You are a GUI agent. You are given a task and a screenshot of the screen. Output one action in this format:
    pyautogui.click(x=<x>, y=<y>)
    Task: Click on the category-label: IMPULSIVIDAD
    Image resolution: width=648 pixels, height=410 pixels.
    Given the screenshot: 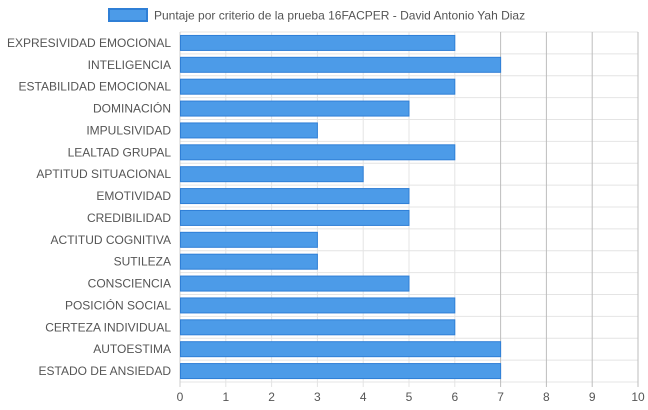 What is the action you would take?
    pyautogui.click(x=128, y=130)
    